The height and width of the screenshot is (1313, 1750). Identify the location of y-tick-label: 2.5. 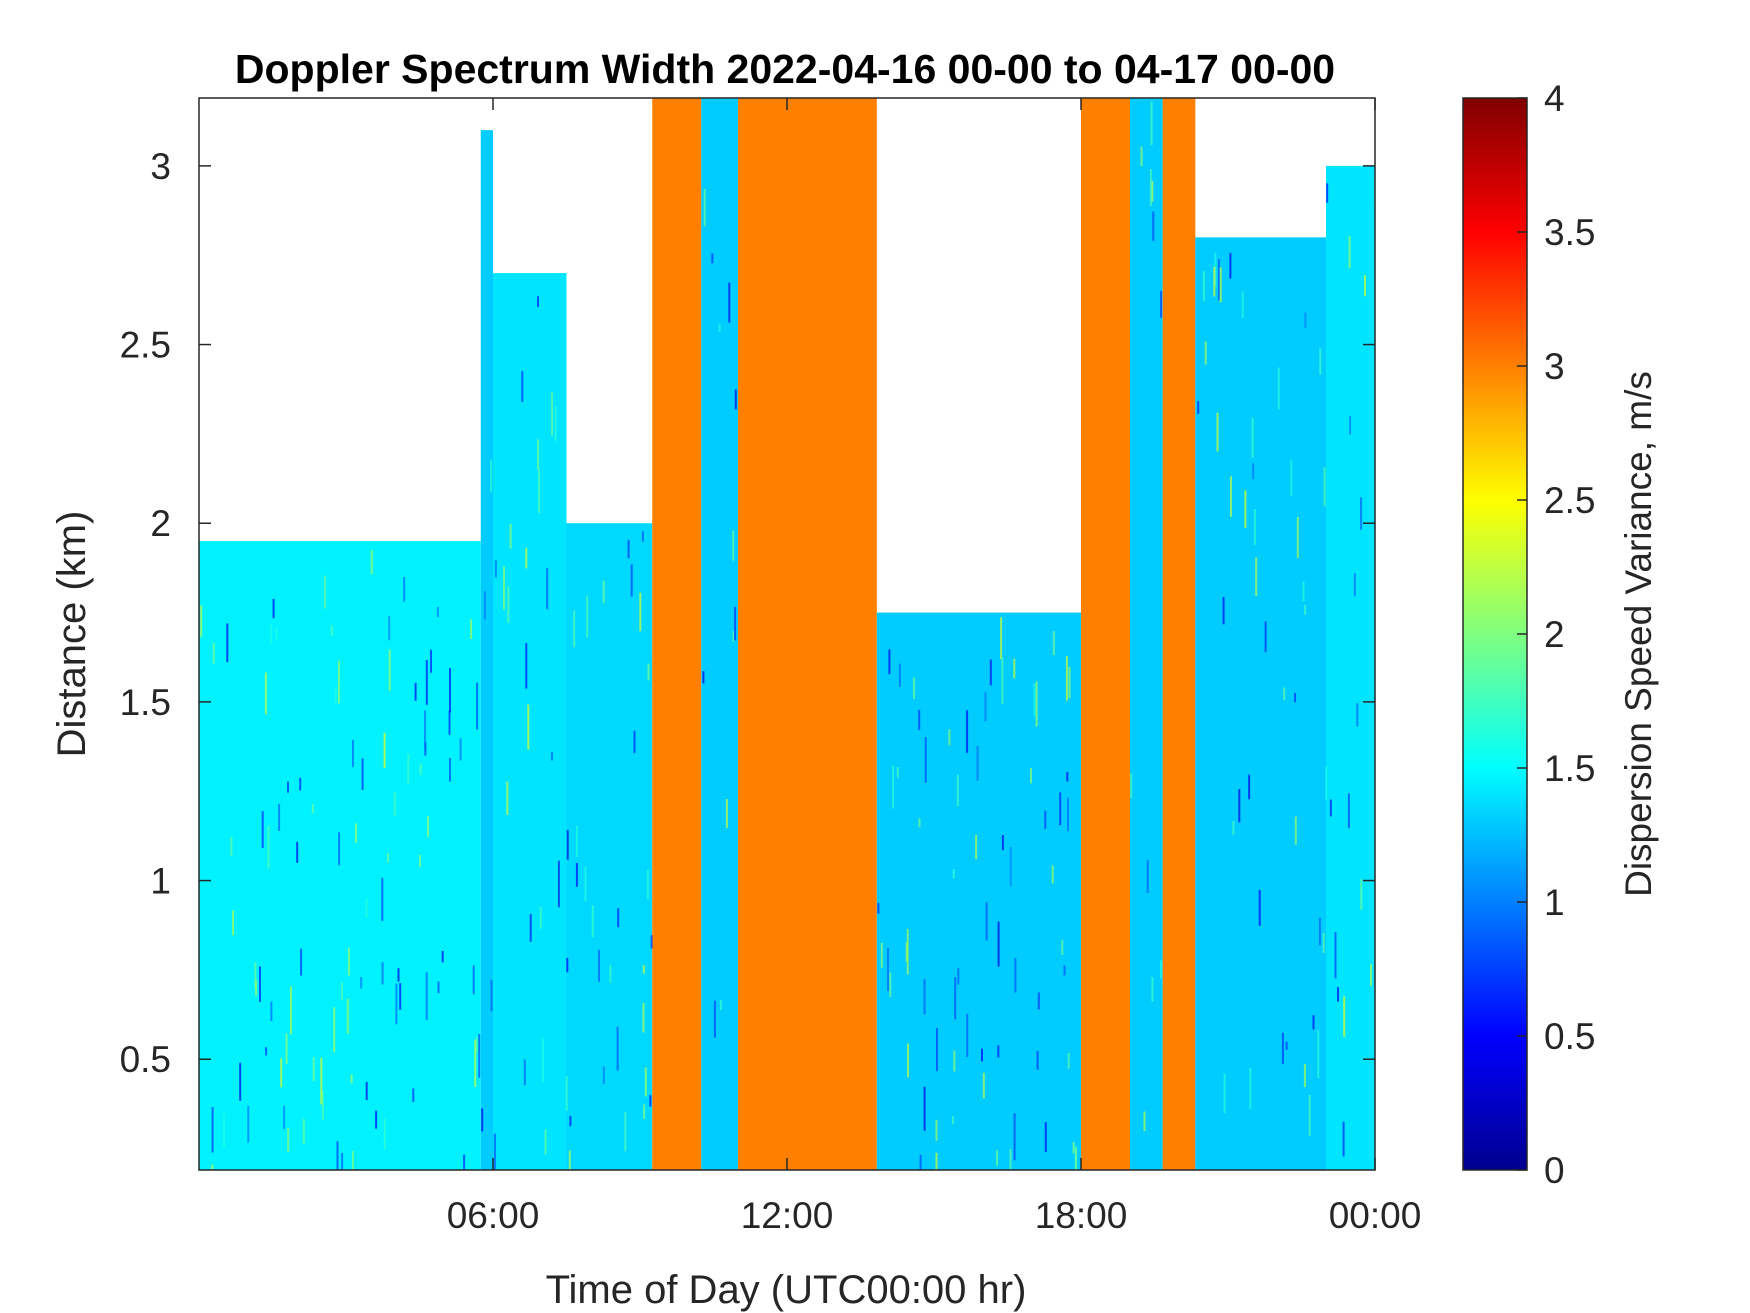
(145, 345).